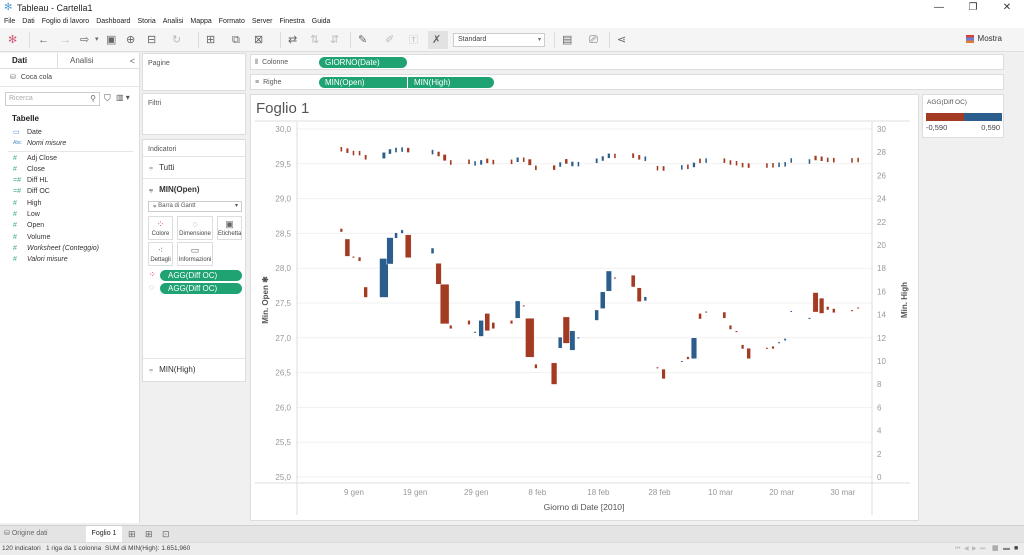 This screenshot has width=1024, height=555. I want to click on filmstrip-icon: ▬, so click(1006, 548).